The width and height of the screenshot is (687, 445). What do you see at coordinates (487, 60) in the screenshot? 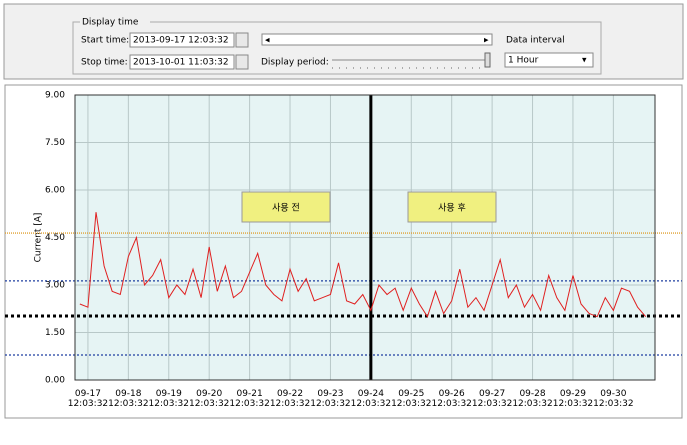
I see `period-slider` at bounding box center [487, 60].